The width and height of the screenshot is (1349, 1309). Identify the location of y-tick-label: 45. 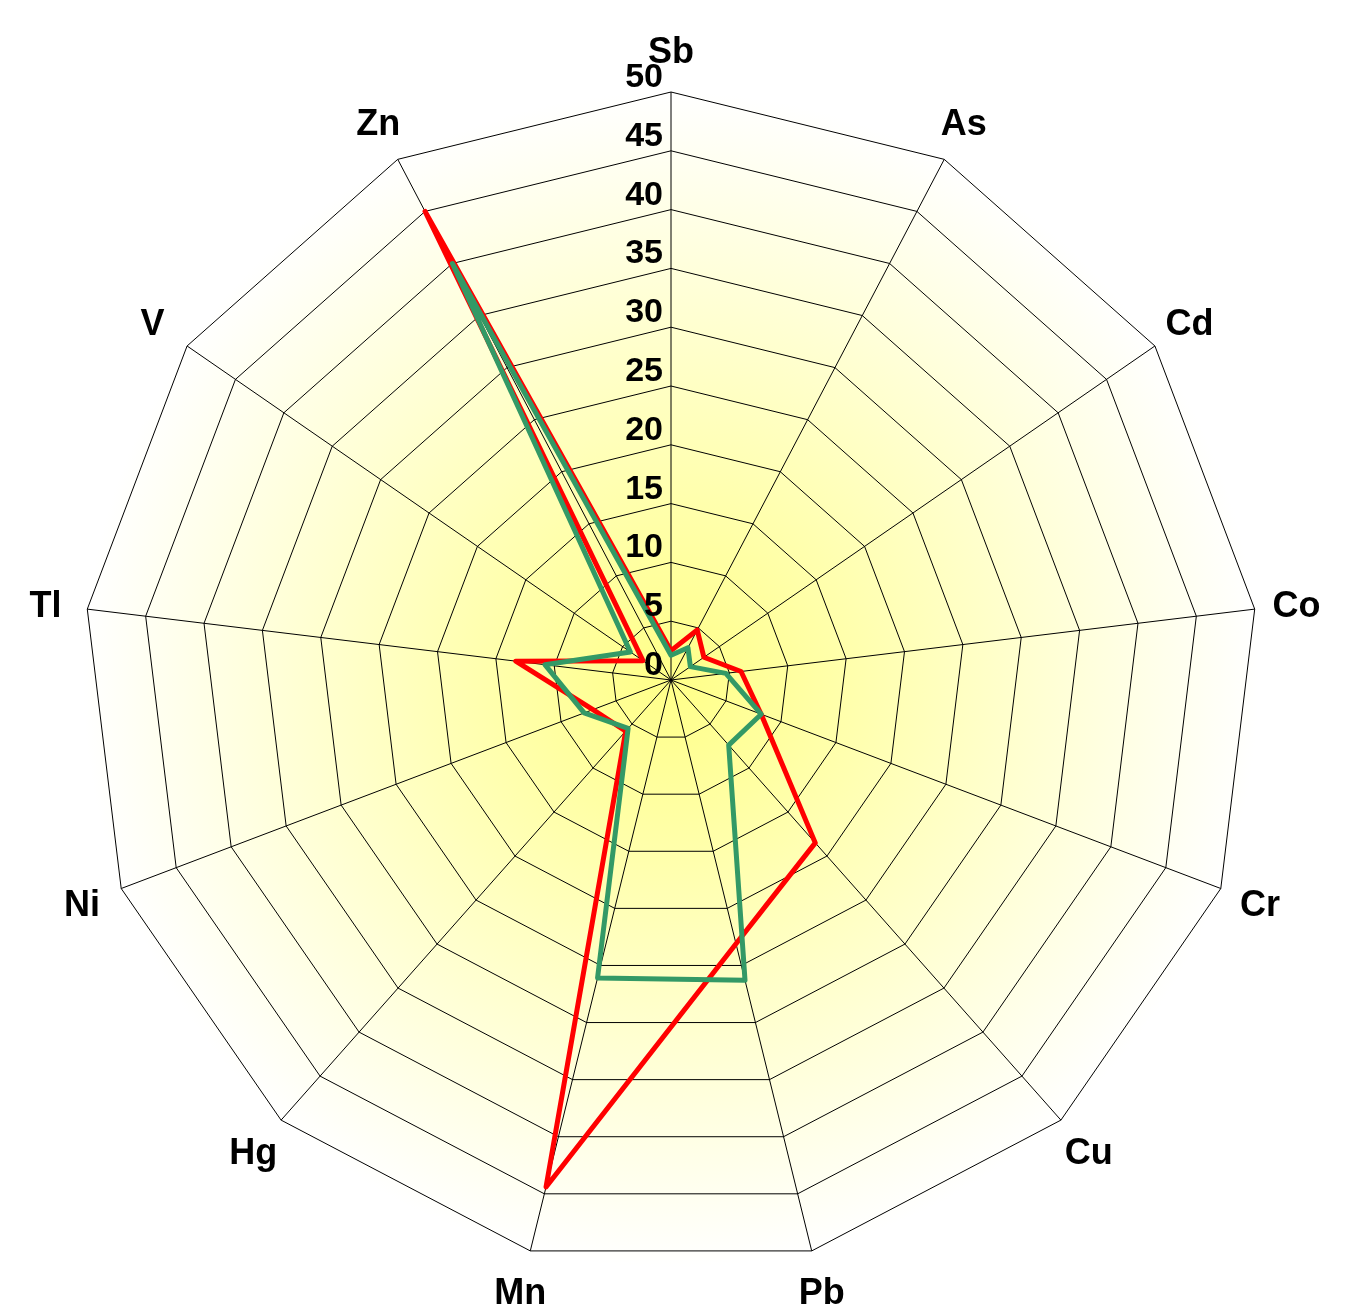
(644, 133).